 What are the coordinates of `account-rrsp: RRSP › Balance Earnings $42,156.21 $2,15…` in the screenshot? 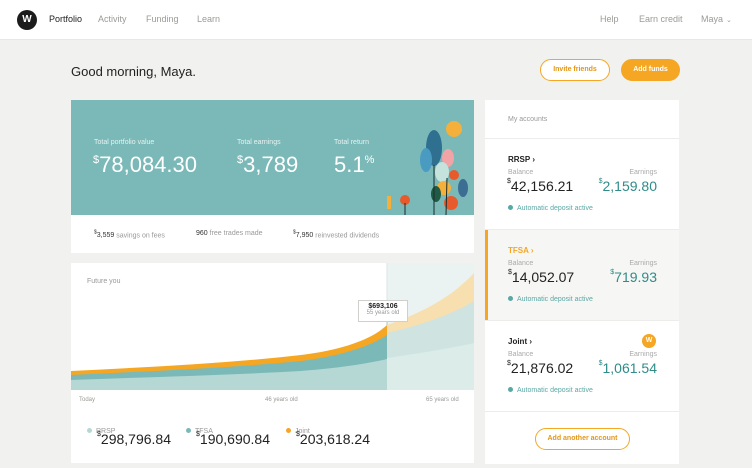 It's located at (582, 184).